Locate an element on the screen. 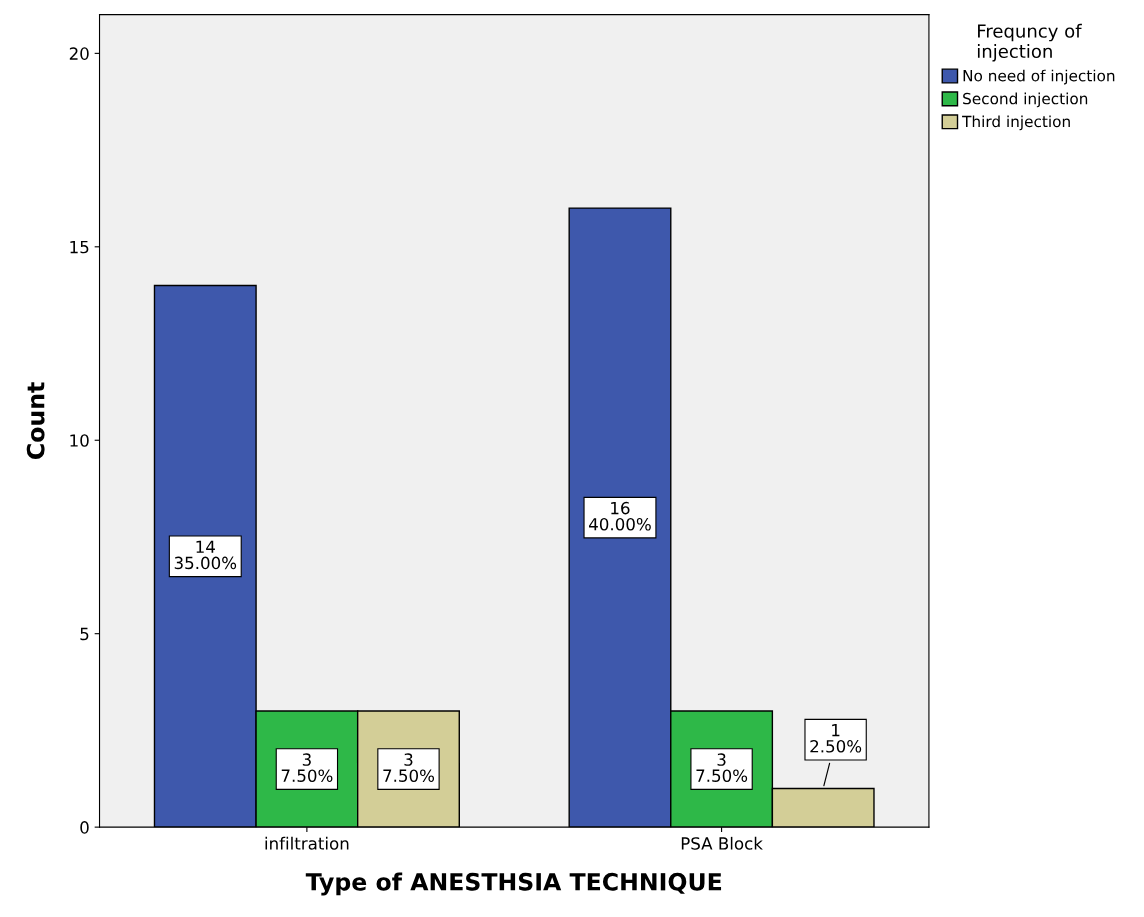  x-tick-label: infiltration is located at coordinates (307, 843).